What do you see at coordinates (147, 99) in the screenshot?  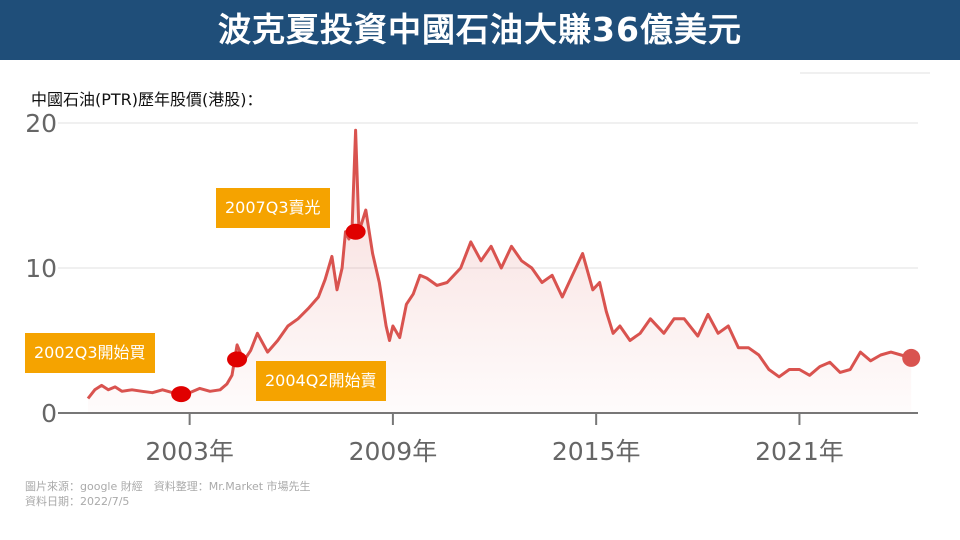 I see `chart-subtitle: 中國石油(PTR)歷年股價(港股)：` at bounding box center [147, 99].